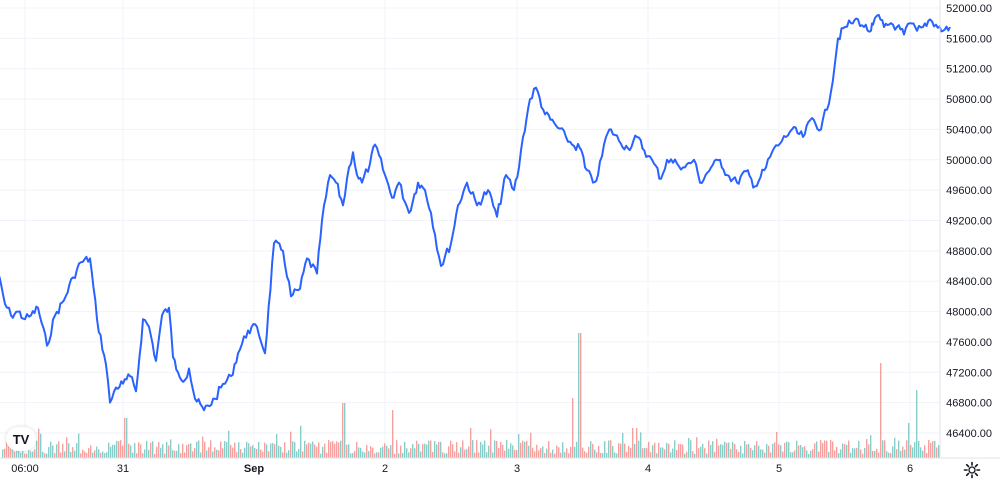  I want to click on y-tick-label: 51600.00, so click(969, 39).